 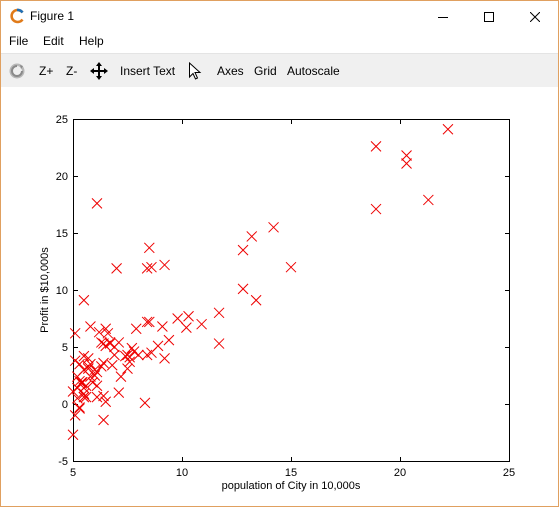 I want to click on x-axis-label: population of City in 10,000s, so click(x=291, y=486).